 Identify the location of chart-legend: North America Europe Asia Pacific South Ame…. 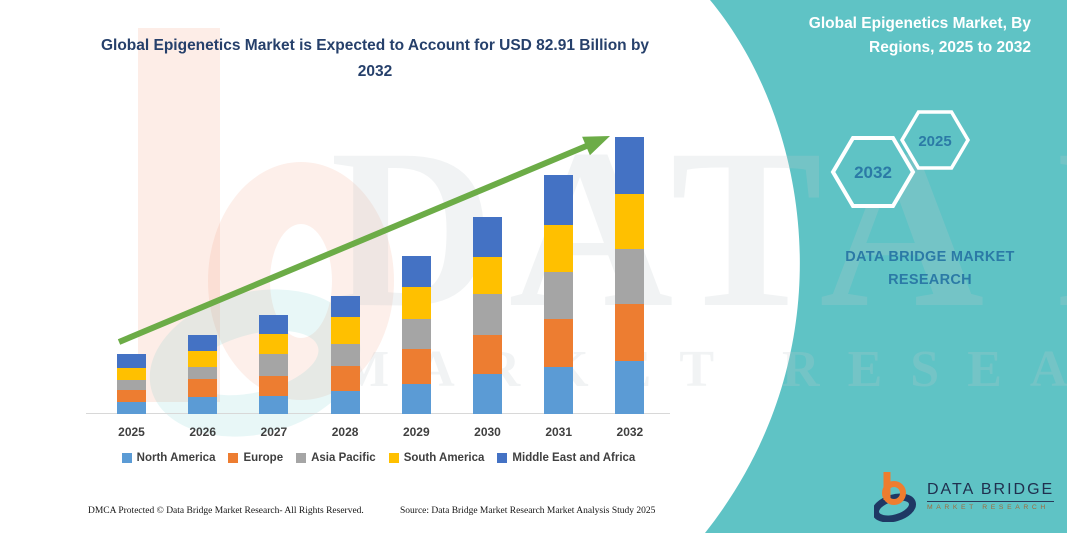
(378, 458).